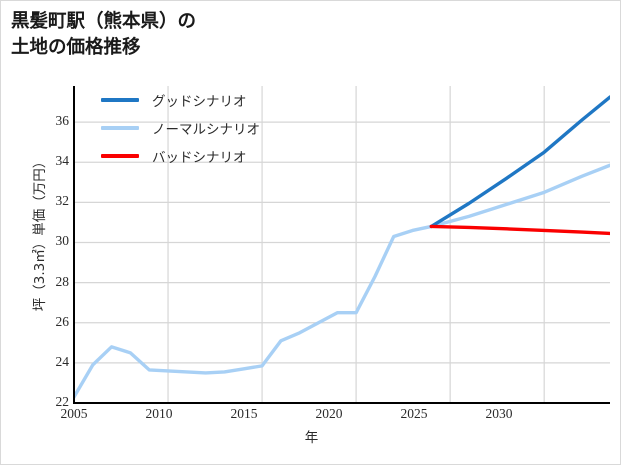  What do you see at coordinates (62, 200) in the screenshot?
I see `y-tick-label: 32` at bounding box center [62, 200].